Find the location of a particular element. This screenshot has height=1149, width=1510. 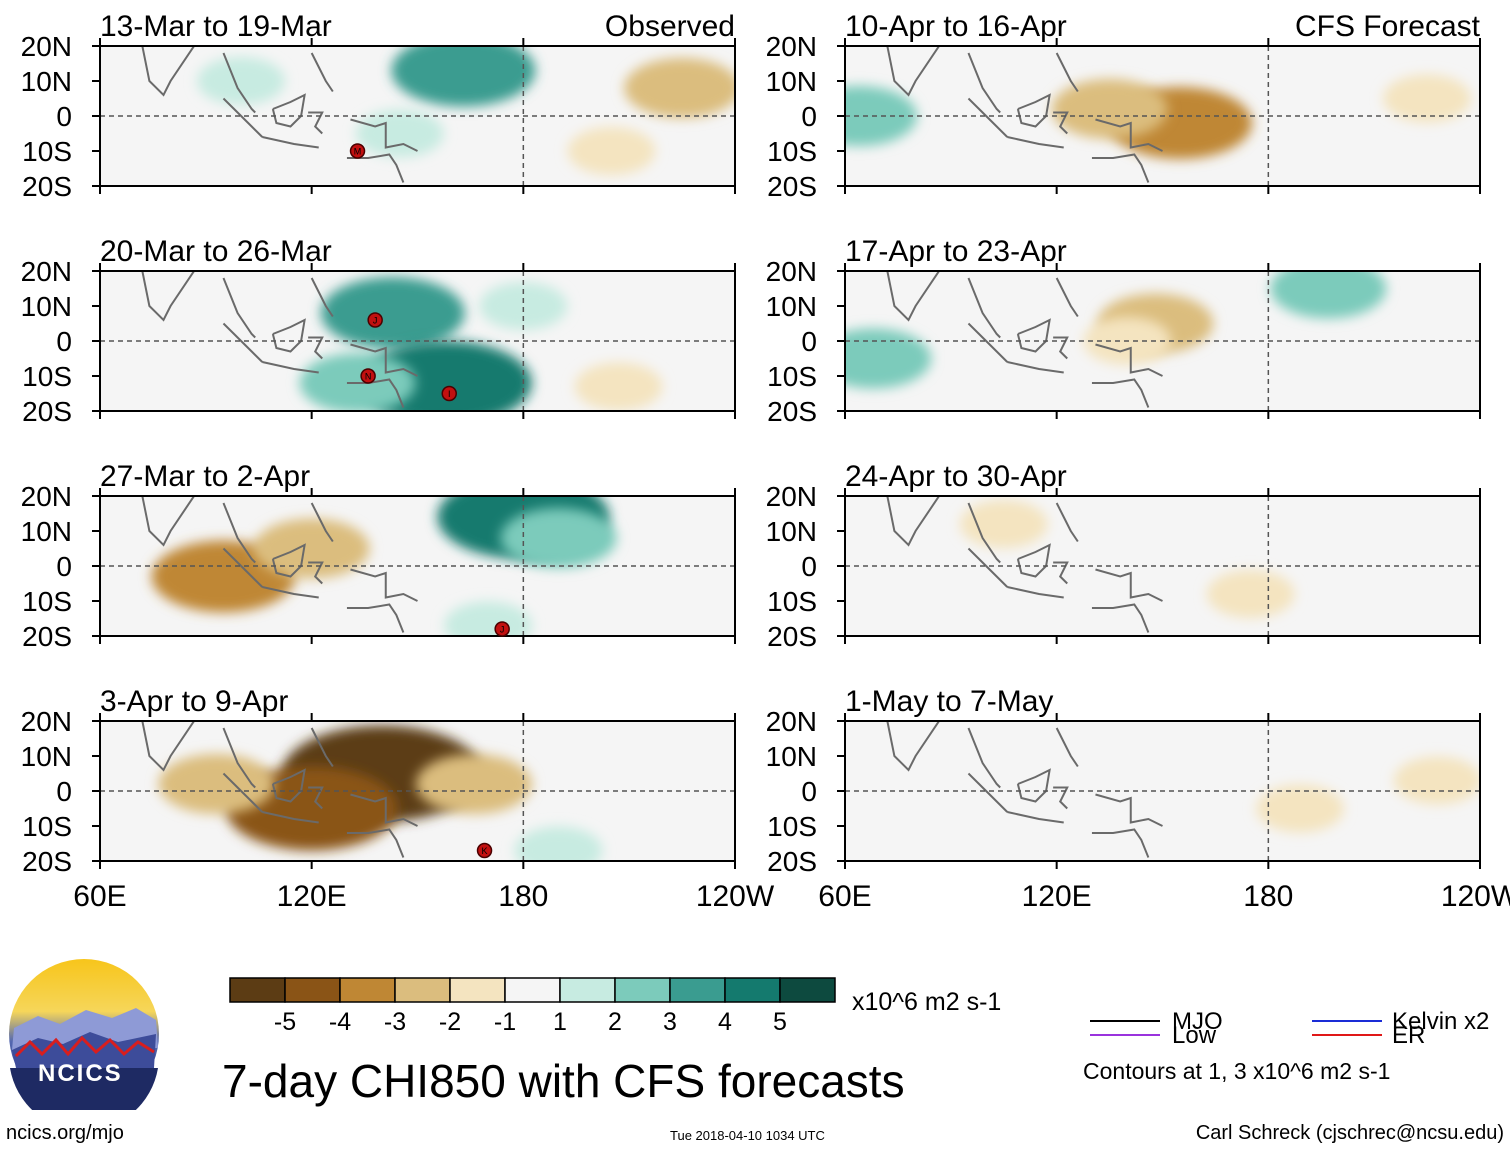

colorbar: -5 -4 -3 -2 -1 1 2 3 4 5 is located at coordinates (532, 1006).